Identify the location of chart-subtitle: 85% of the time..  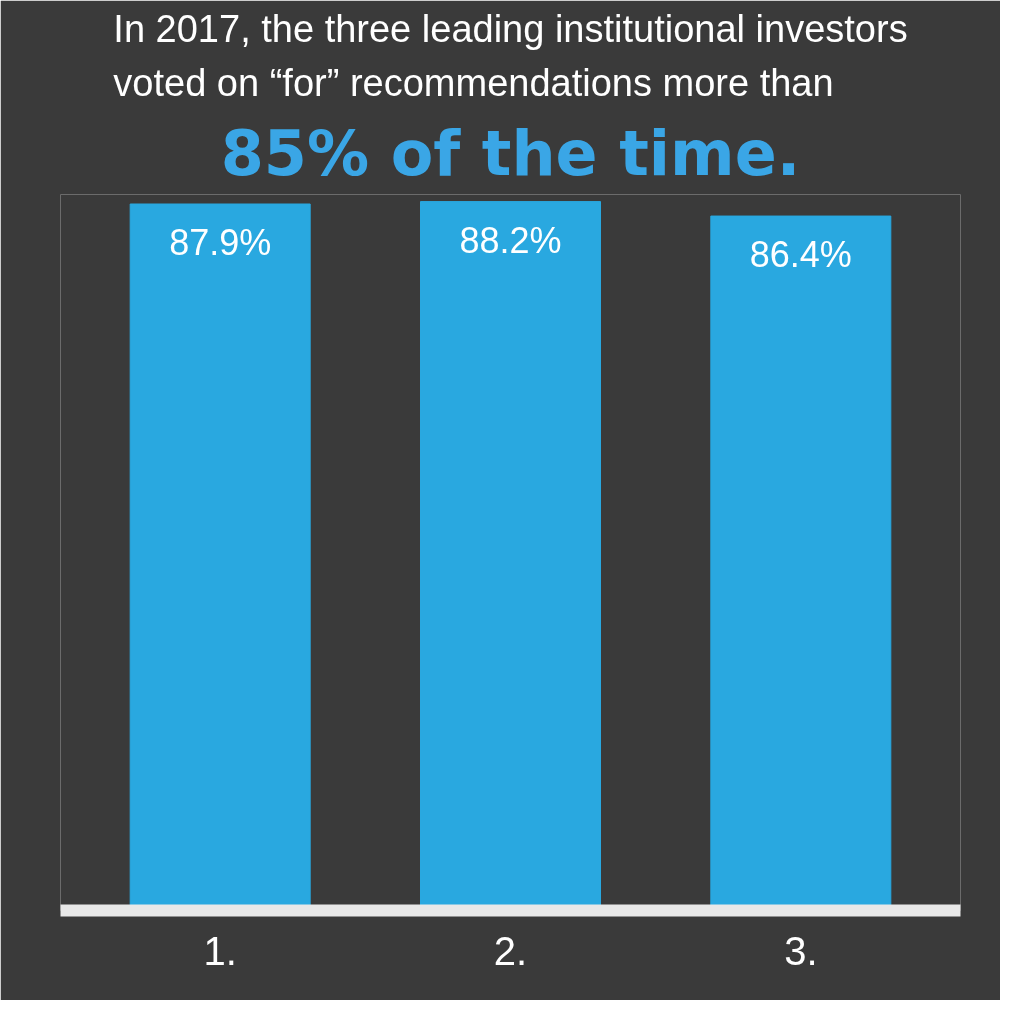
(510, 153).